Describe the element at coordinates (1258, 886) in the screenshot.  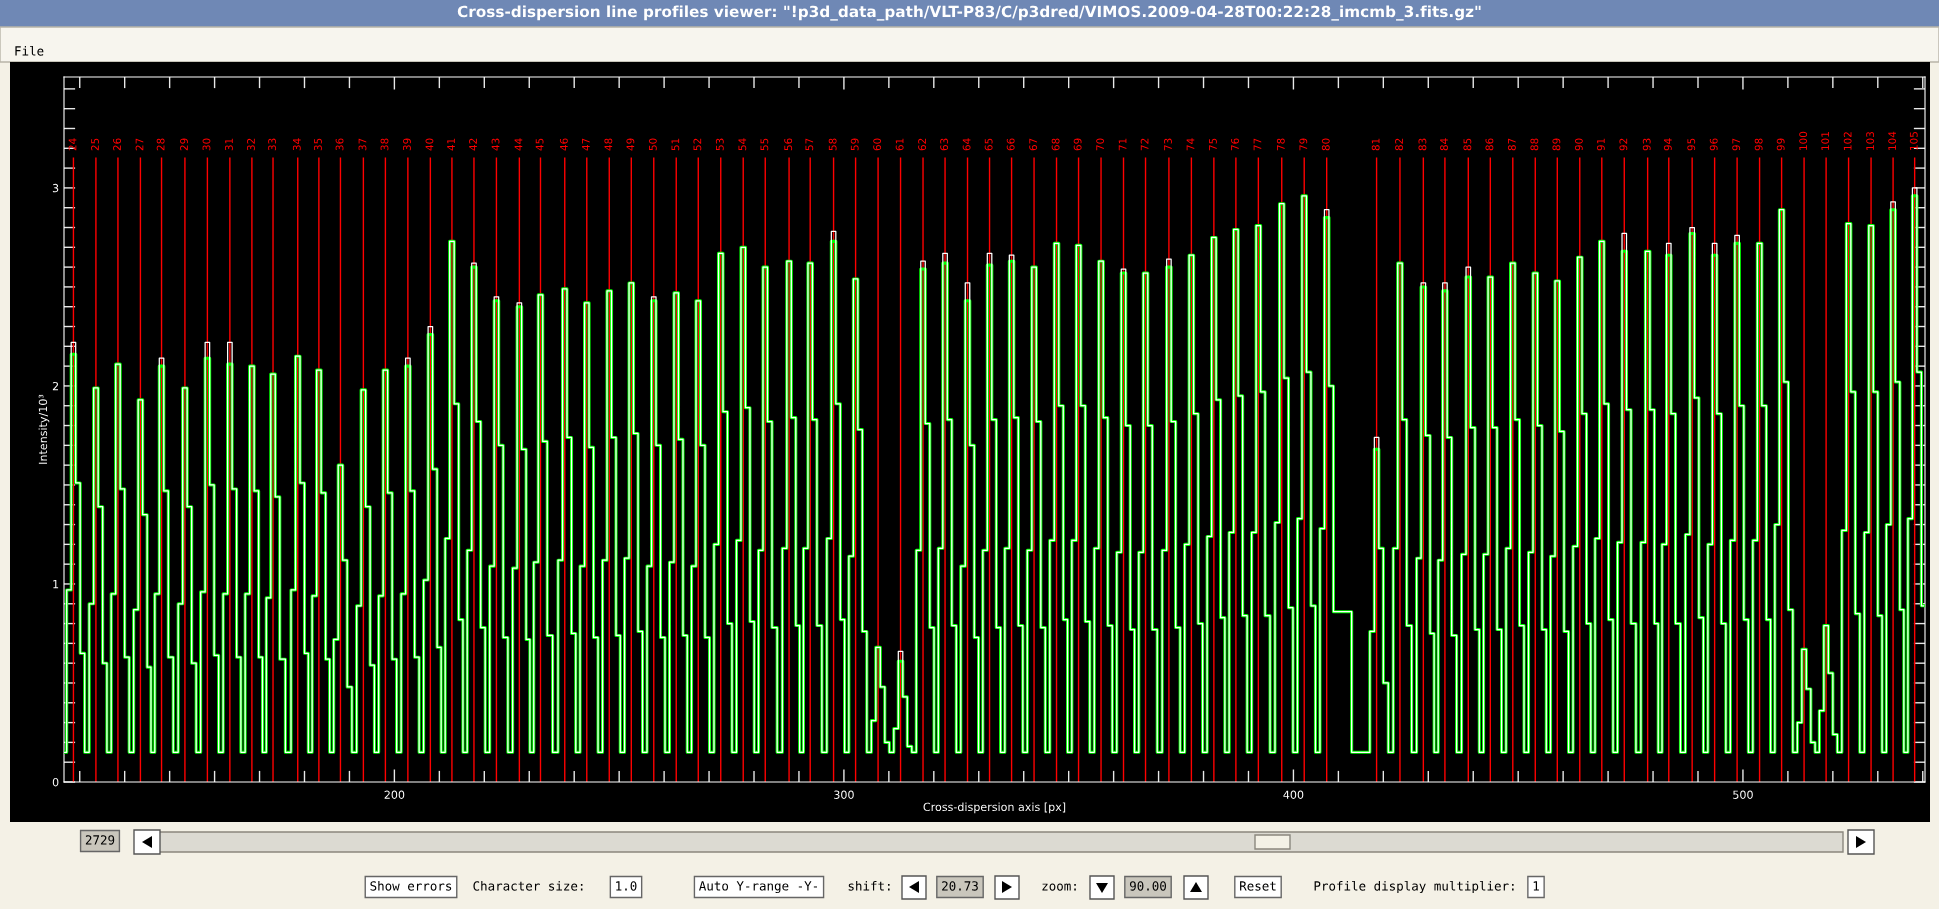
I see `text: Reset` at that location.